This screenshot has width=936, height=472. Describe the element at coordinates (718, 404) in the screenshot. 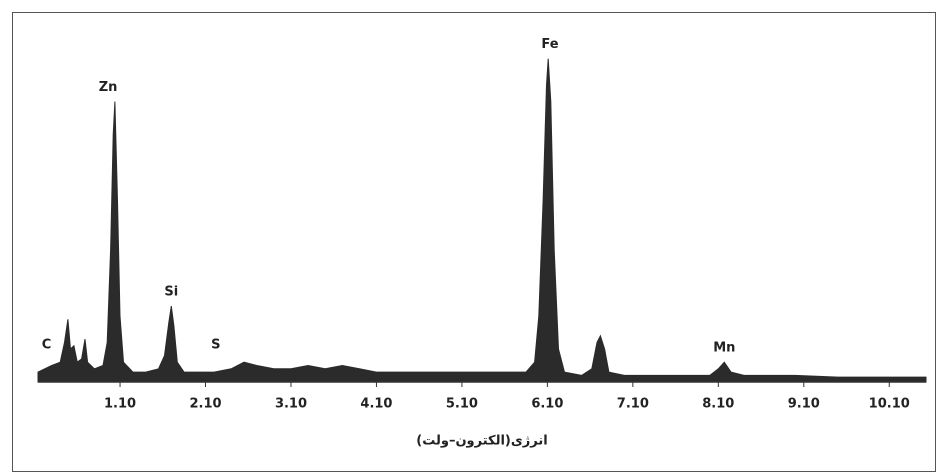

I see `x-tick-label: 8.10` at that location.